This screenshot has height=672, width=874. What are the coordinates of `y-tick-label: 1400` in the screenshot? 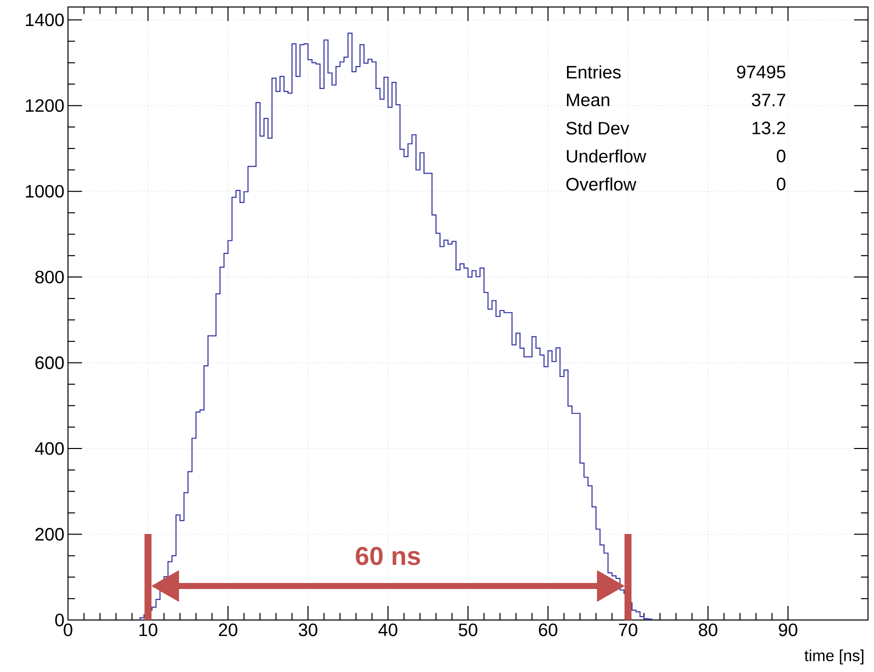 It's located at (45, 19).